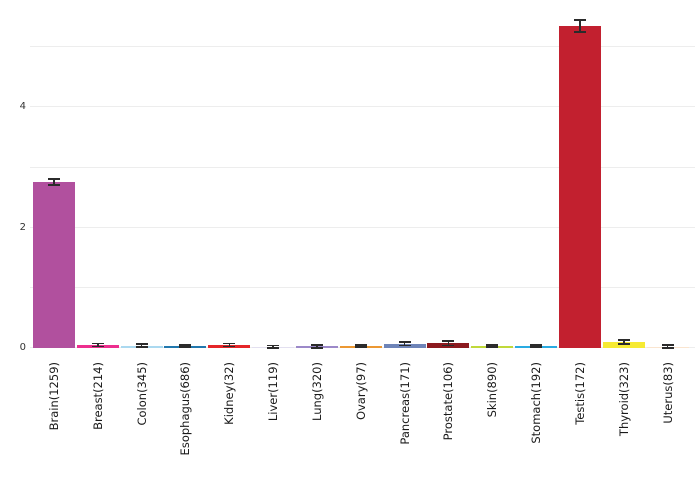 The width and height of the screenshot is (700, 480). What do you see at coordinates (54, 396) in the screenshot?
I see `x-axis-label-brain: Brain(1259)` at bounding box center [54, 396].